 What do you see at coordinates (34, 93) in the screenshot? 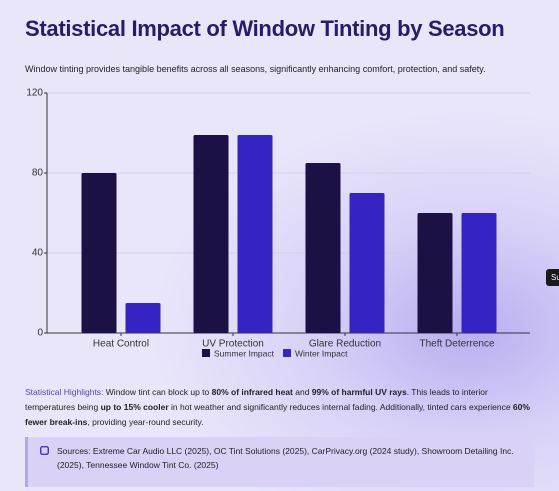
I see `y-tick-label: 120` at bounding box center [34, 93].